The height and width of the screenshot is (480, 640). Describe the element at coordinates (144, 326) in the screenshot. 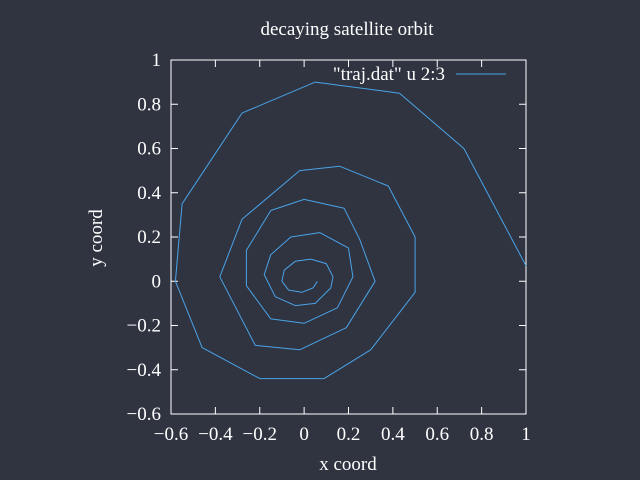

I see `y-tick-label: −0.2` at that location.